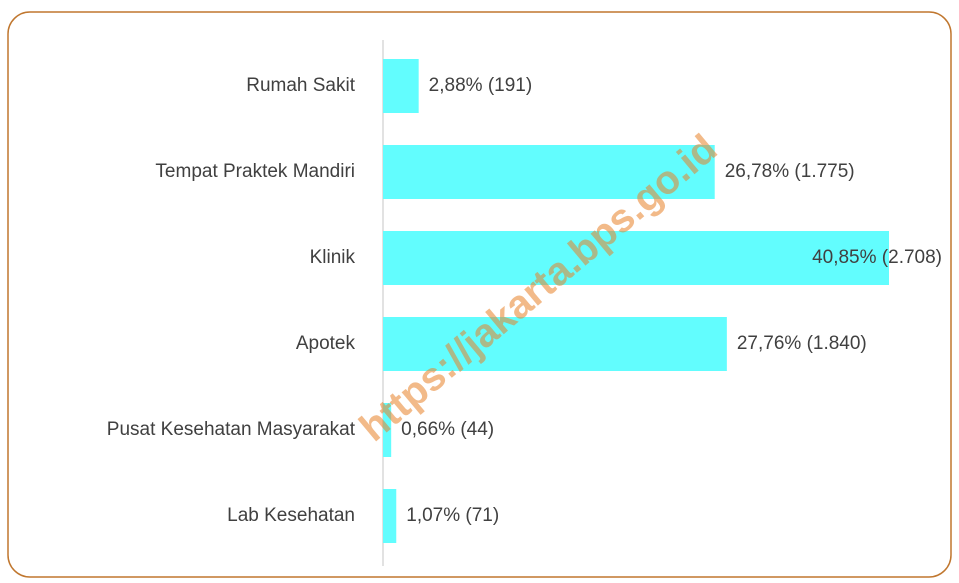 This screenshot has width=959, height=583. I want to click on category-label: Klinik, so click(333, 257).